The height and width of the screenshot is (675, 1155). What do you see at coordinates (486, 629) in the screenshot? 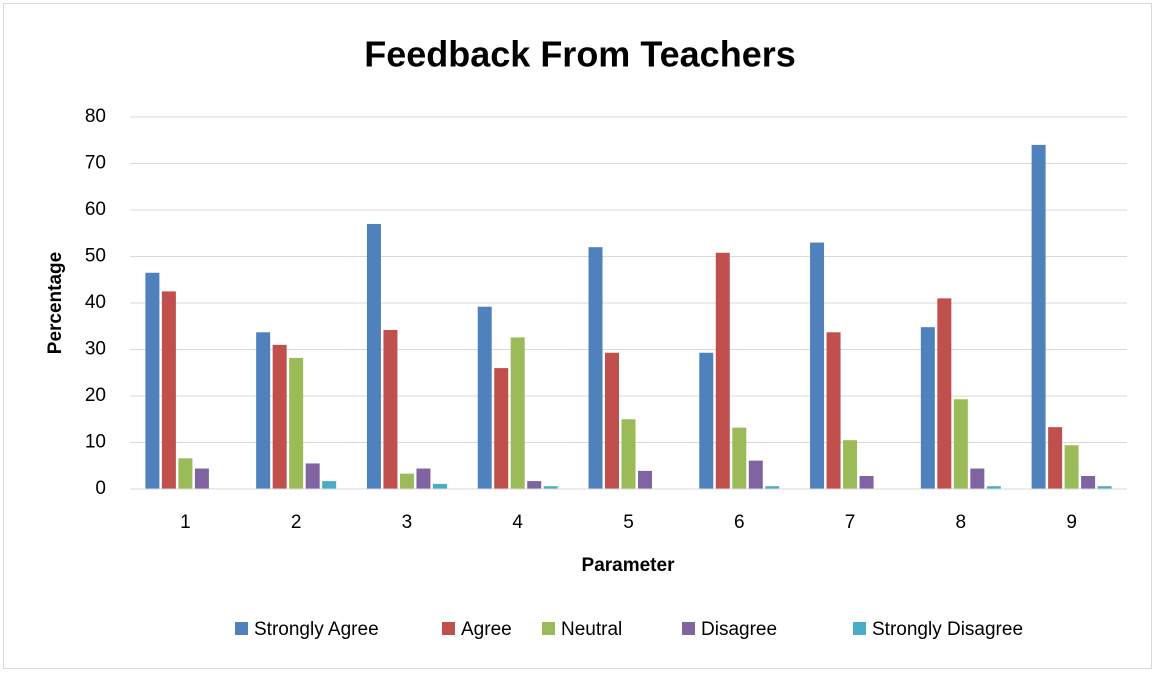
I see `legend-label: Agree` at bounding box center [486, 629].